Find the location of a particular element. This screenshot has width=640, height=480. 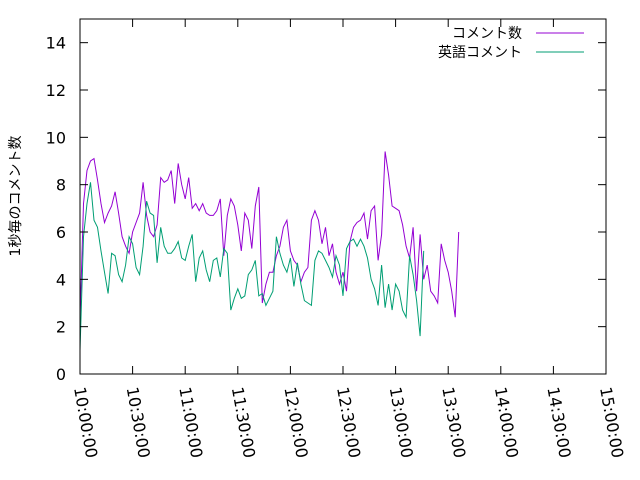

x-tick-label: 12:30:00 is located at coordinates (348, 422).